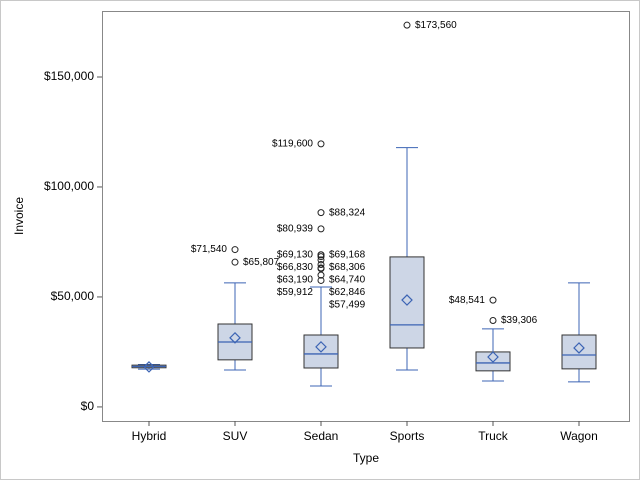 This screenshot has width=640, height=480. What do you see at coordinates (436, 25) in the screenshot?
I see `outlier-label: $173,560` at bounding box center [436, 25].